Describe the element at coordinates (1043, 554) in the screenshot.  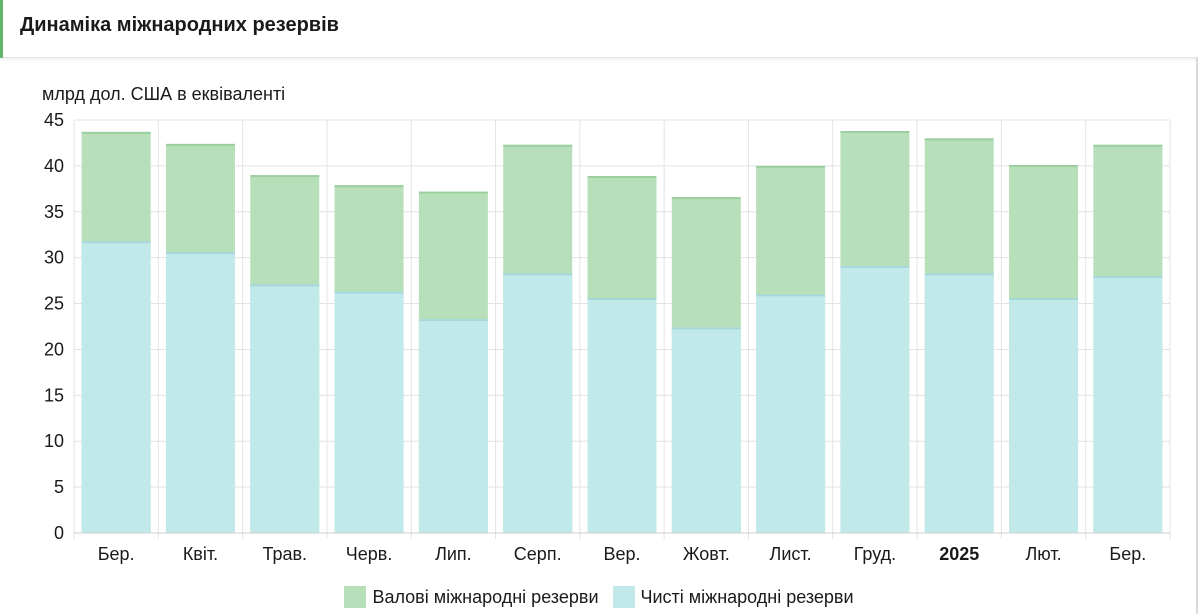
I see `x-tick-label: Лют.` at that location.